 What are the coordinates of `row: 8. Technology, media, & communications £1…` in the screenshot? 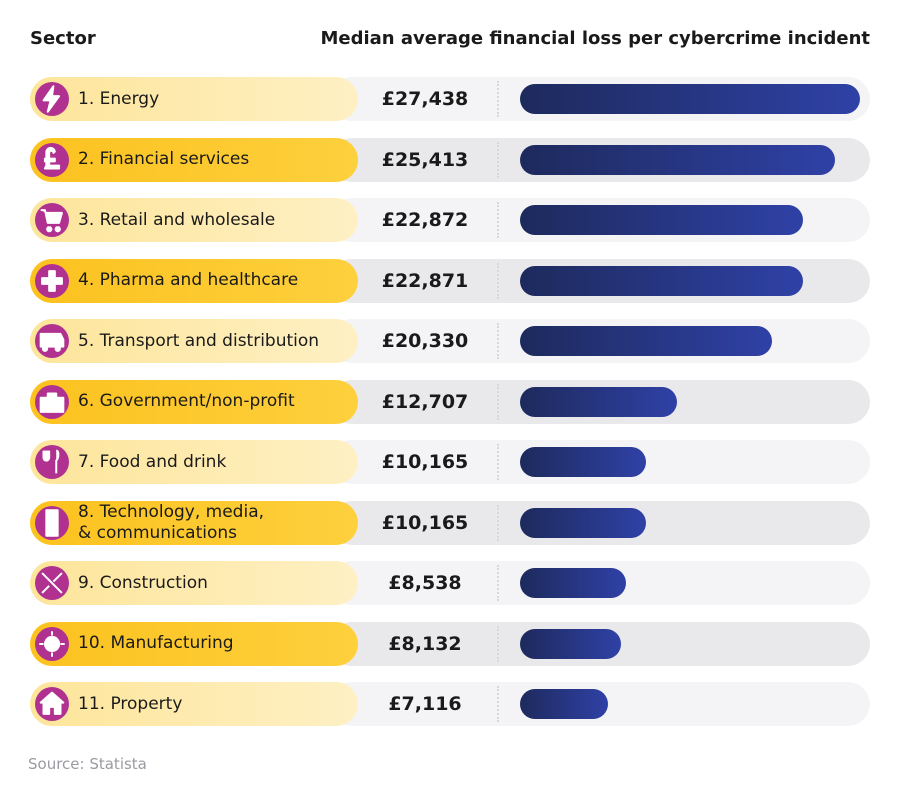 It's located at (450, 522).